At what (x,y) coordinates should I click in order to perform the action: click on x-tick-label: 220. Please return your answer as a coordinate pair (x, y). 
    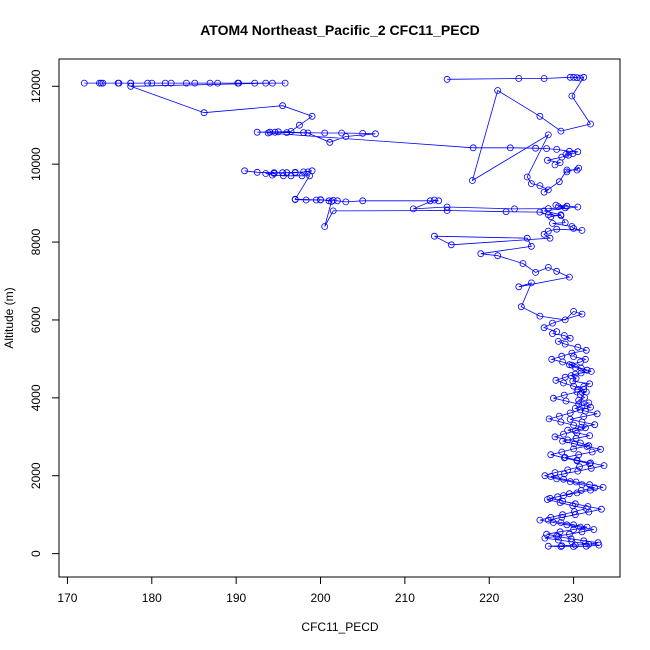
    Looking at the image, I should click on (489, 598).